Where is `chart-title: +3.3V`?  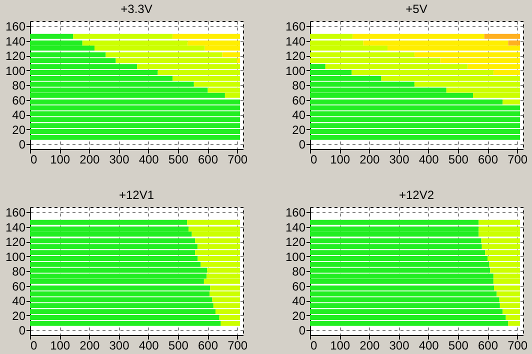 chart-title: +3.3V is located at coordinates (136, 9).